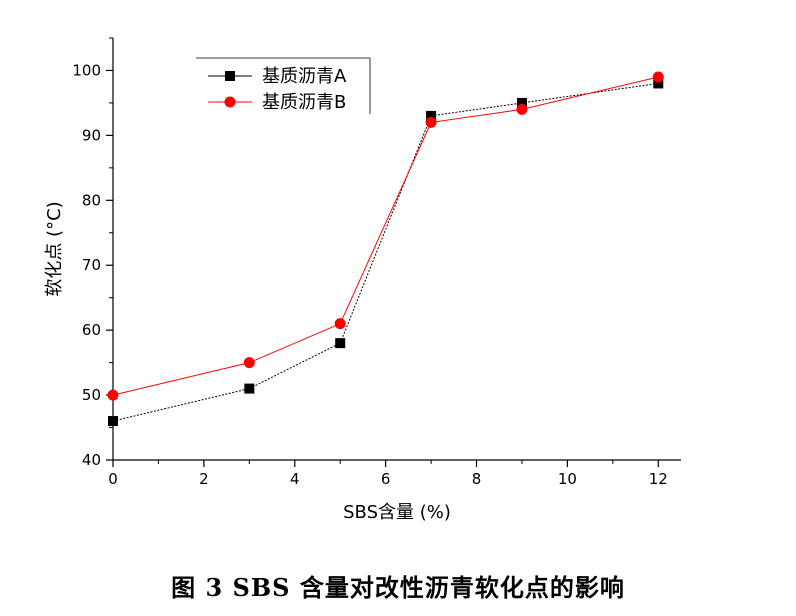  What do you see at coordinates (658, 479) in the screenshot?
I see `x-tick-label: 12` at bounding box center [658, 479].